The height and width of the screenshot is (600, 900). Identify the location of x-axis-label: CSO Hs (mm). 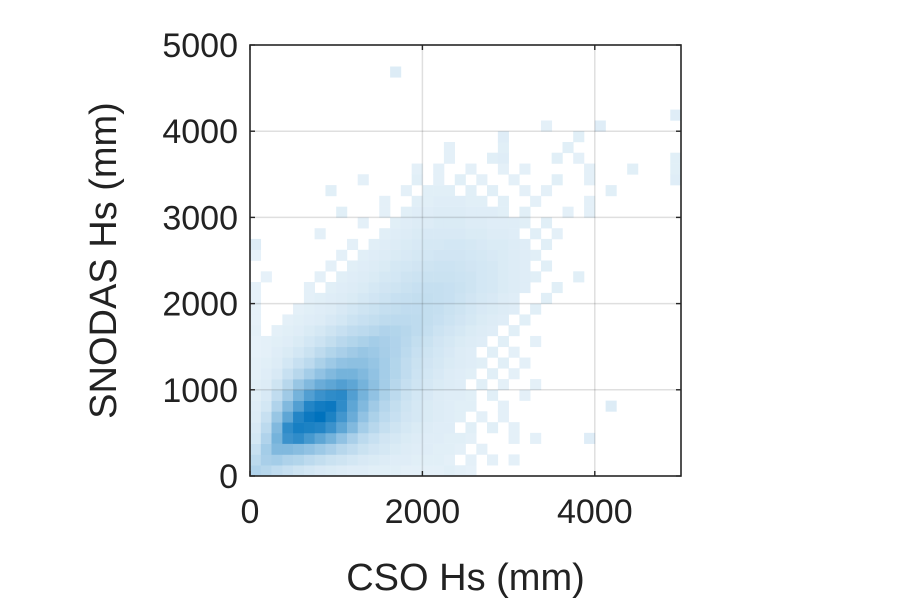
(465, 578).